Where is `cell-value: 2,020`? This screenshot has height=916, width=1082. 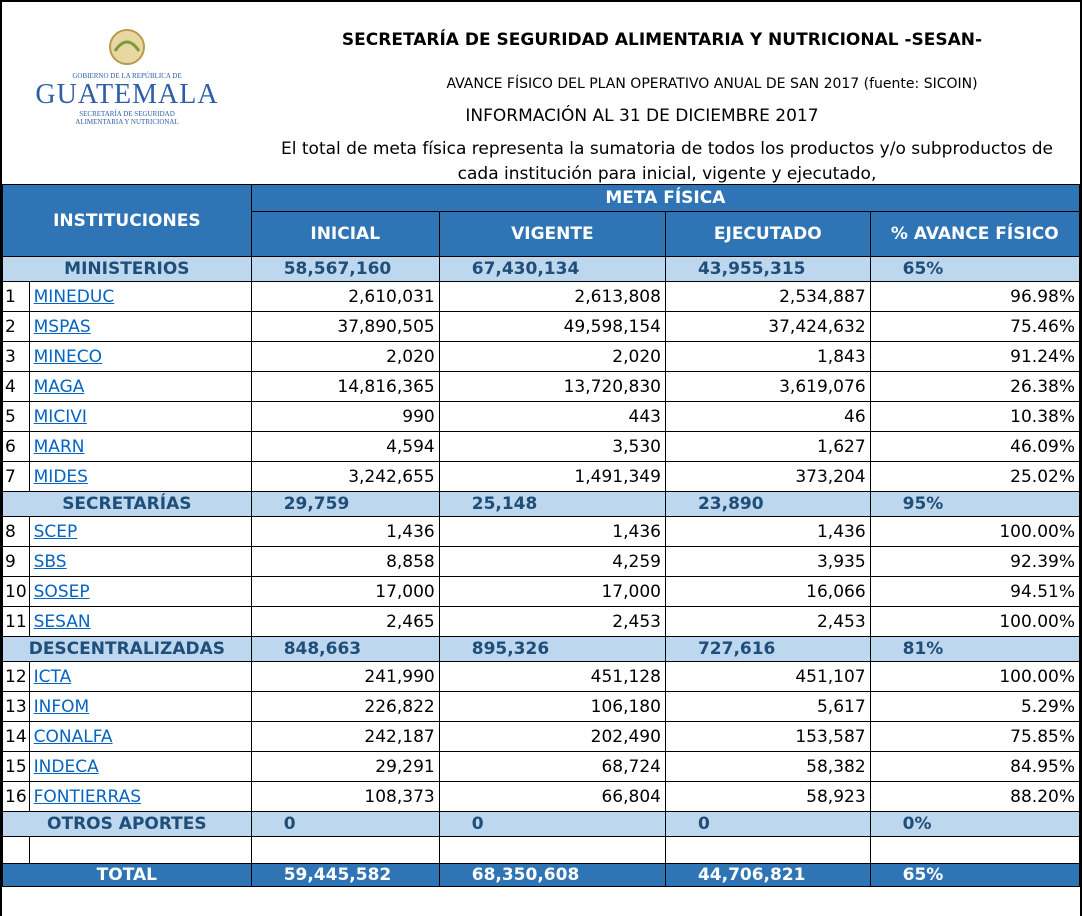
cell-value: 2,020 is located at coordinates (345, 356).